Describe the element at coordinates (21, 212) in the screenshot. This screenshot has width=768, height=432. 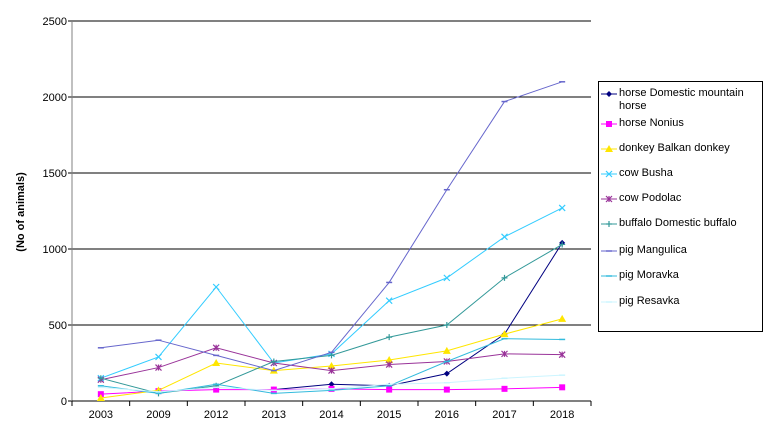
I see `y-axis-label: (No of animals)` at that location.